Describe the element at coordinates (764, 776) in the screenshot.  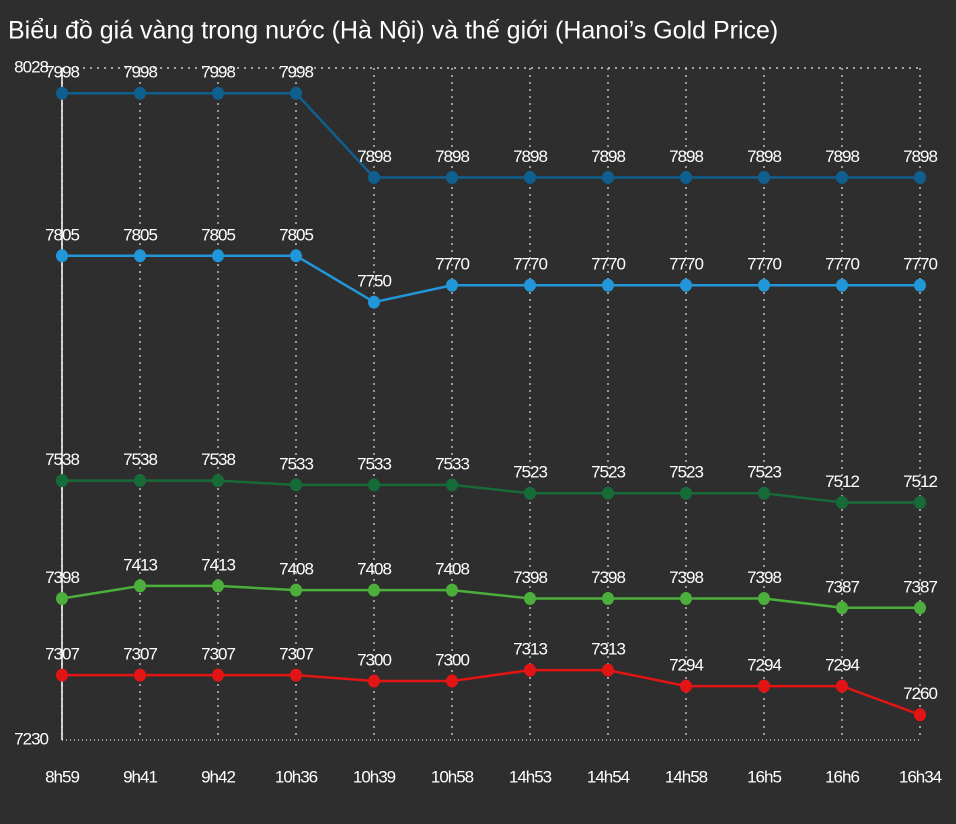
I see `x-tick-label: 16h5` at that location.